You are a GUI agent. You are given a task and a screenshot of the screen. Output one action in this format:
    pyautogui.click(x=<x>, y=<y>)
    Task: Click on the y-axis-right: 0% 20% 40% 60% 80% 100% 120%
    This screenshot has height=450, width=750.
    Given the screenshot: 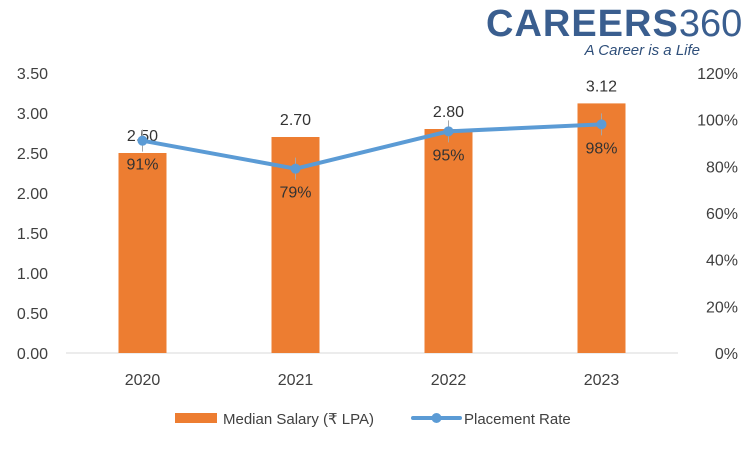 What is the action you would take?
    pyautogui.click(x=717, y=214)
    